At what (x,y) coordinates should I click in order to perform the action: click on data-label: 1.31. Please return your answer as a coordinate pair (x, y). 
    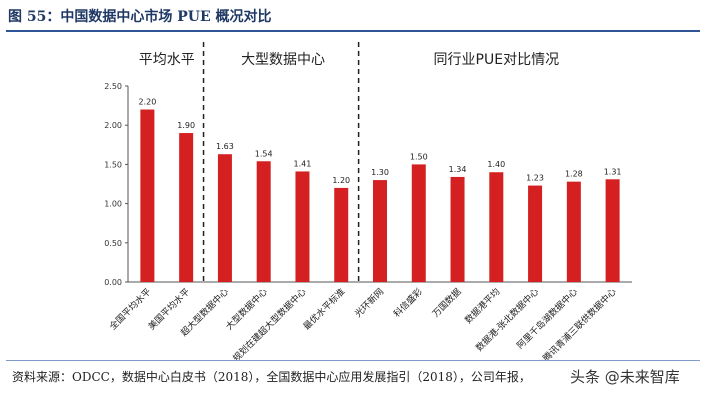
    Looking at the image, I should click on (613, 171).